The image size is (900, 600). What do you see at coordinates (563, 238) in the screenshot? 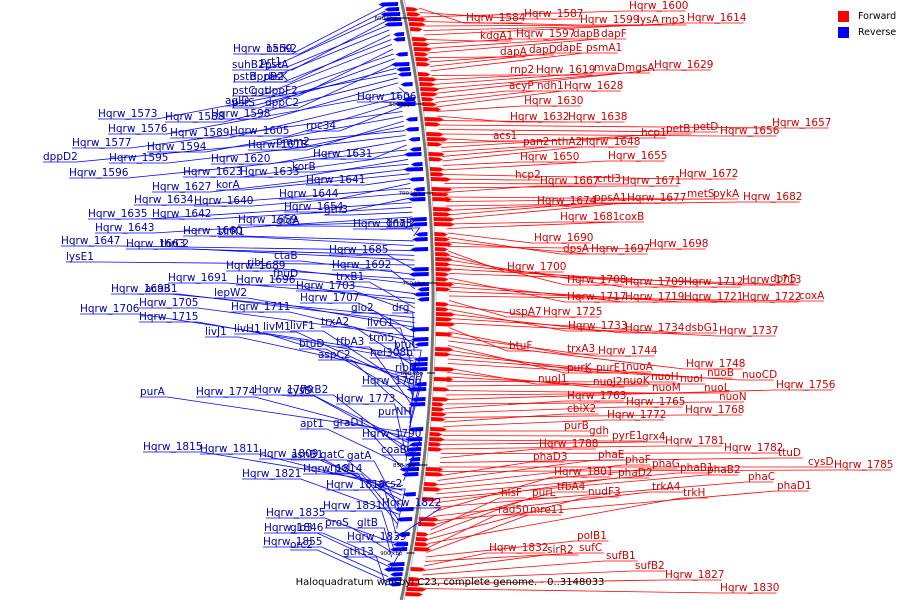
I see `forward-gene-label-hqrw-1690: Hqrw_1690` at bounding box center [563, 238].